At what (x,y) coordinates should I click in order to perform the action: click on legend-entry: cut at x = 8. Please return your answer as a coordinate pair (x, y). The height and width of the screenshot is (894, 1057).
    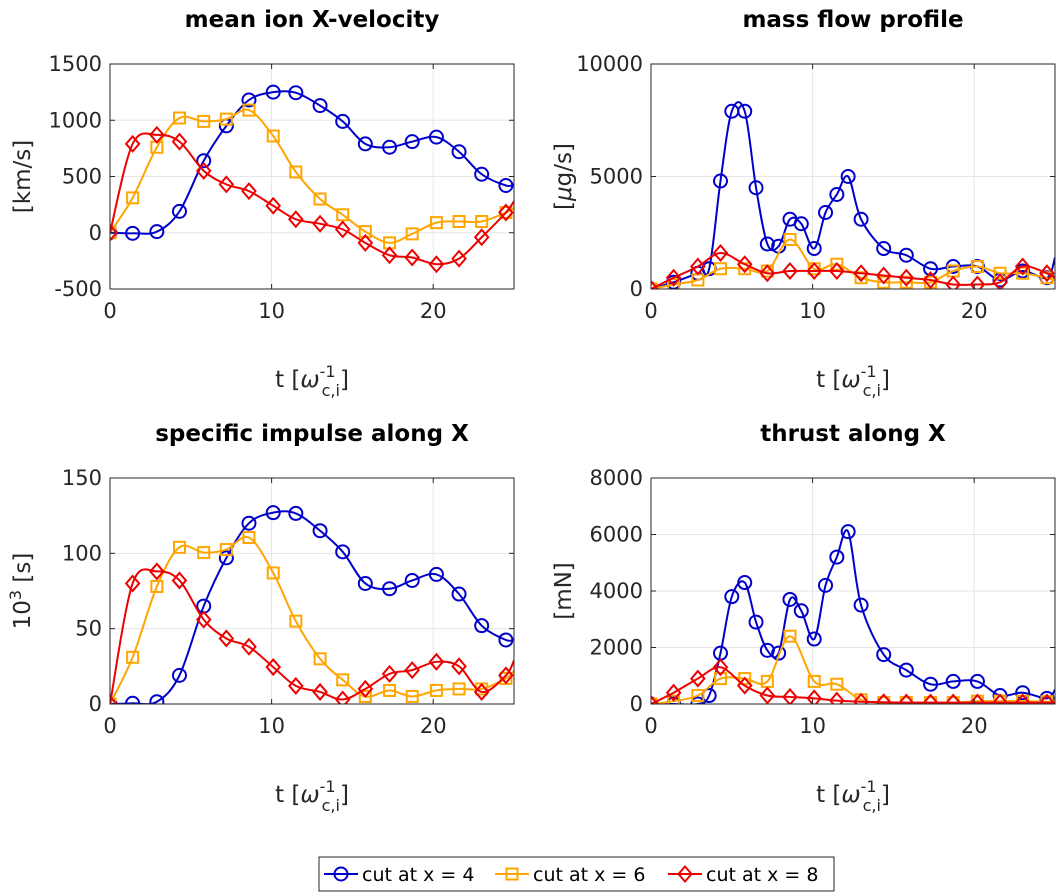
    Looking at the image, I should click on (743, 875).